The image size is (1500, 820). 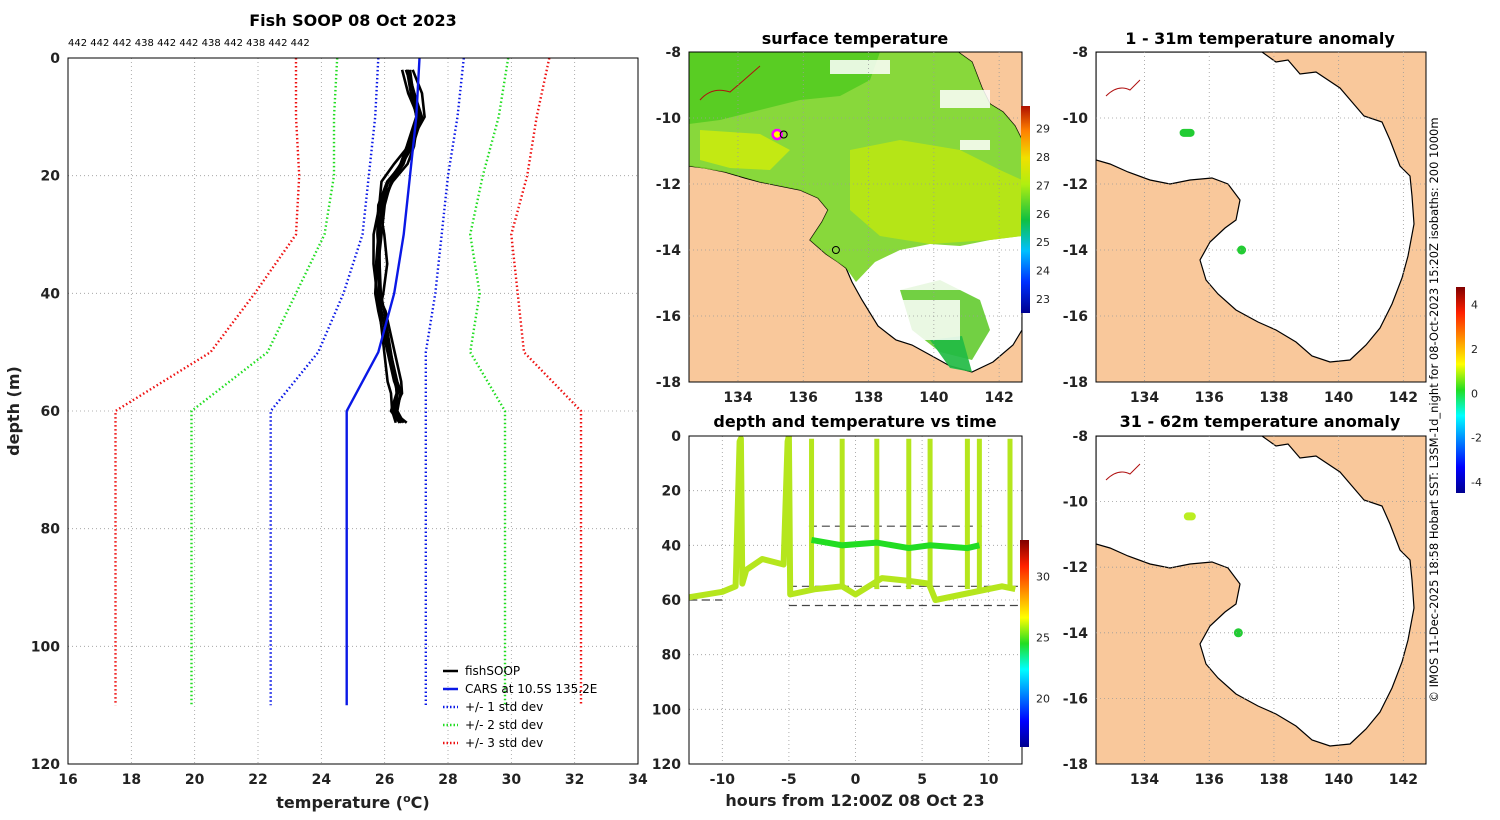 I want to click on depth-time-ytick-label: 40, so click(x=672, y=546).